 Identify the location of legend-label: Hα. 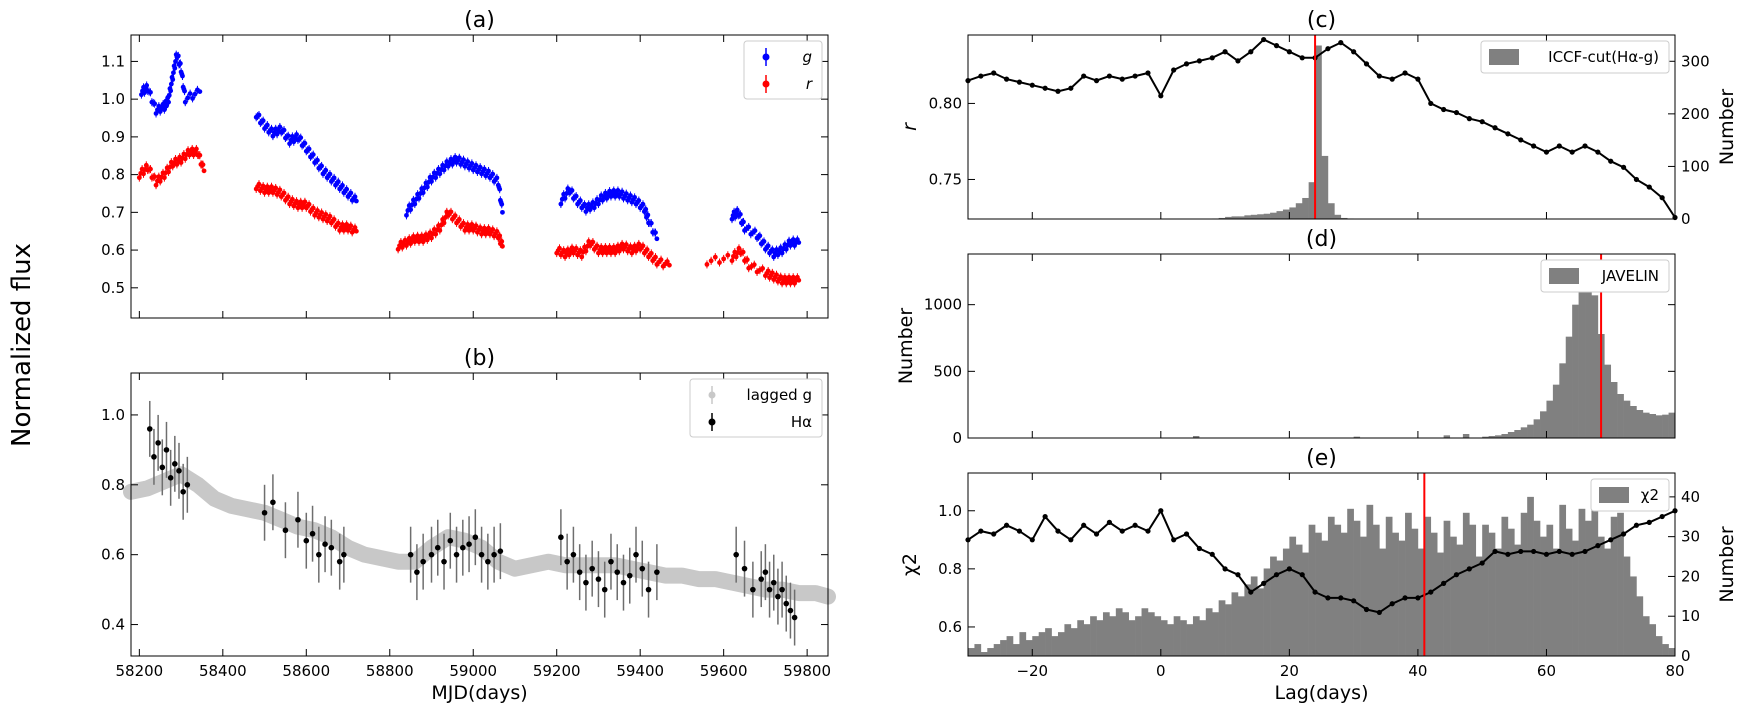
(801, 422).